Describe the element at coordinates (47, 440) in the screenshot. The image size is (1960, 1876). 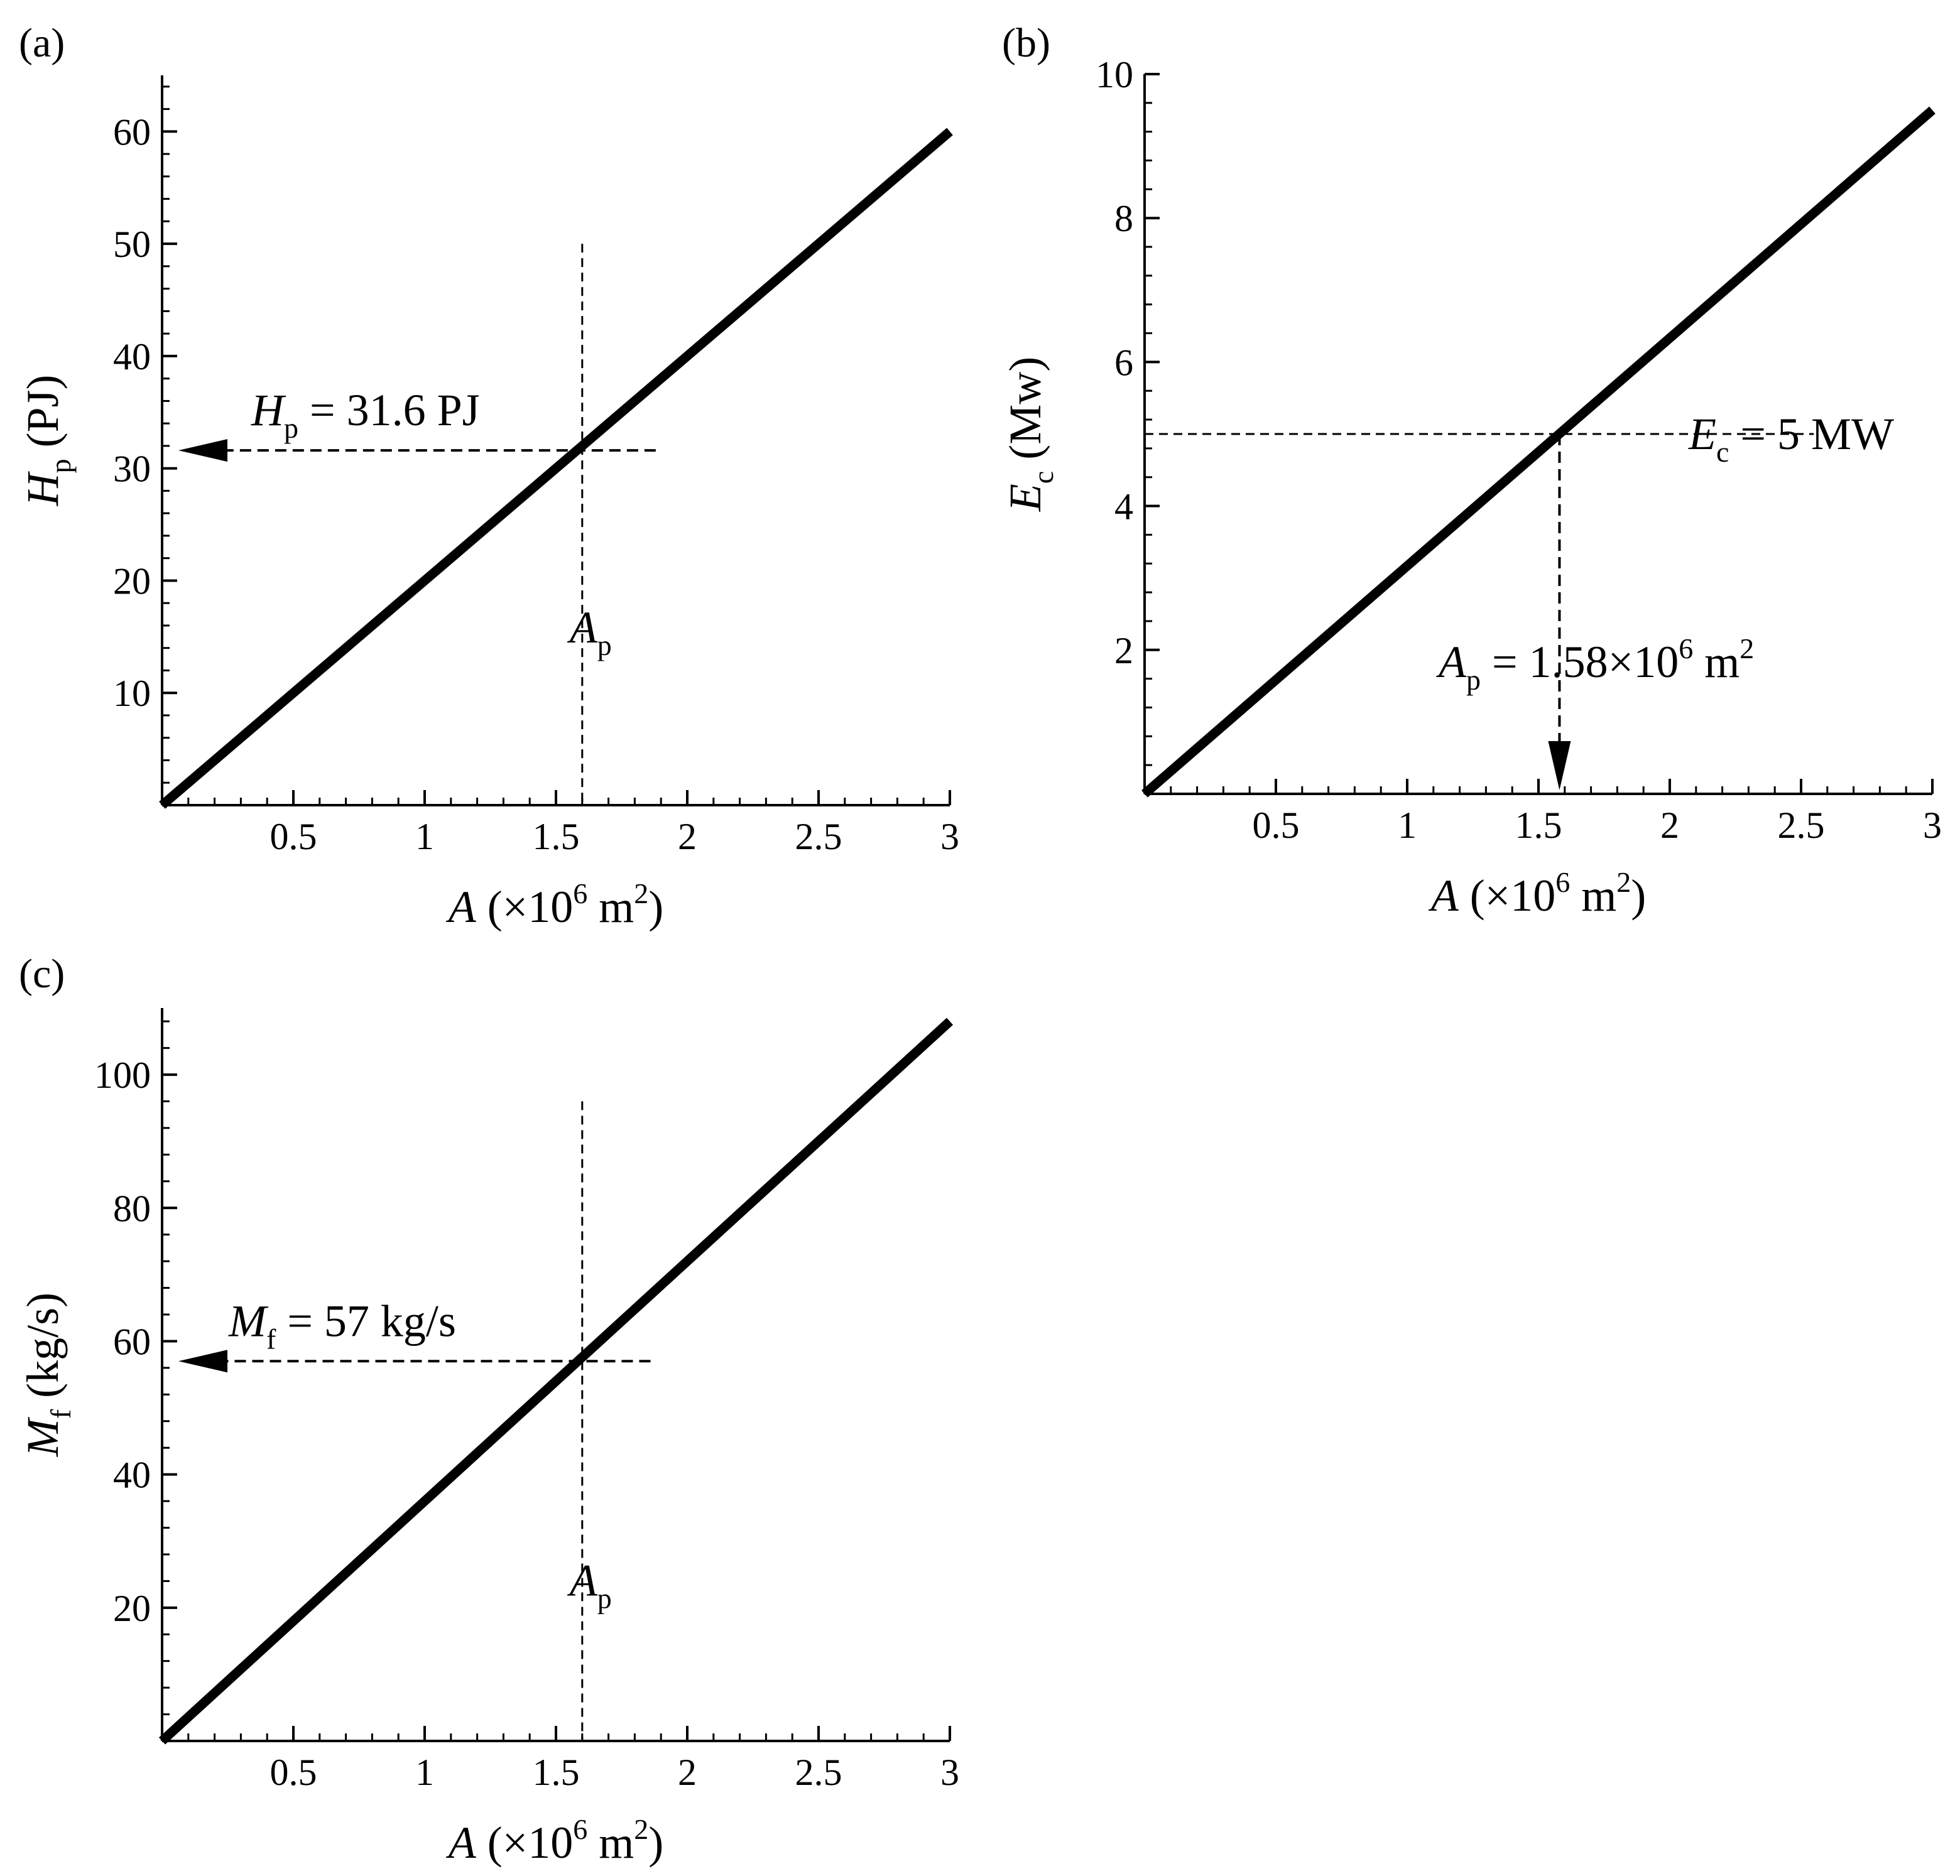
I see `y-axis-label: Hp (PJ)` at that location.